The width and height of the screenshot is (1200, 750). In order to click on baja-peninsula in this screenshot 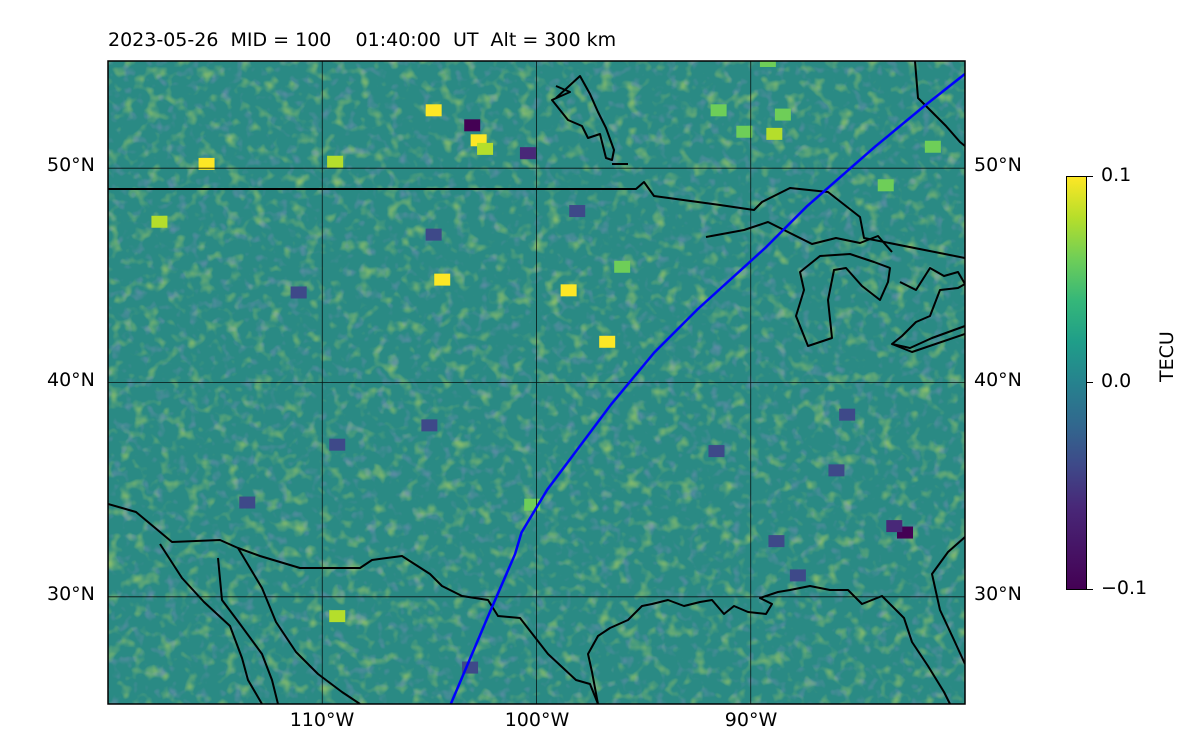, I will do `click(211, 623)`.